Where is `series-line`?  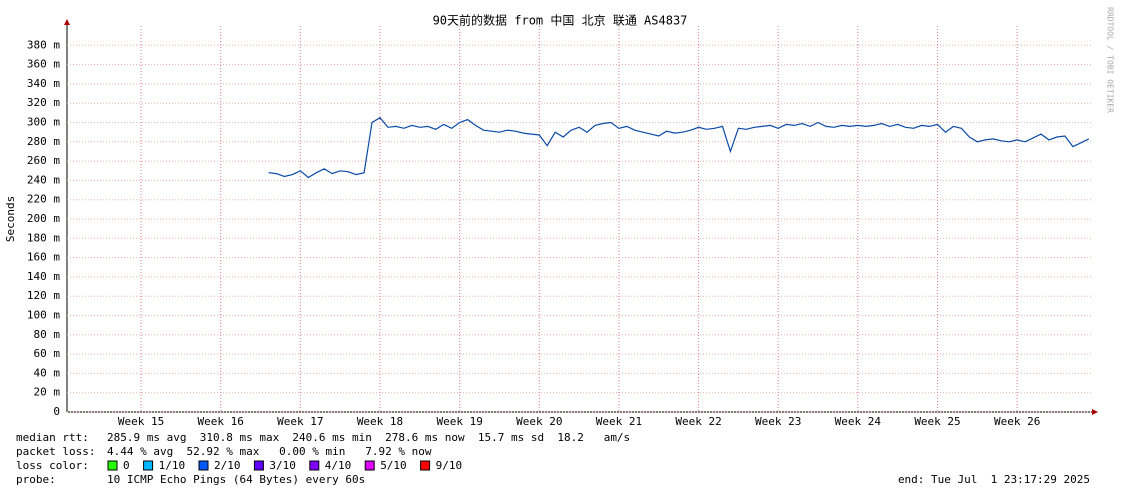
series-line is located at coordinates (679, 147).